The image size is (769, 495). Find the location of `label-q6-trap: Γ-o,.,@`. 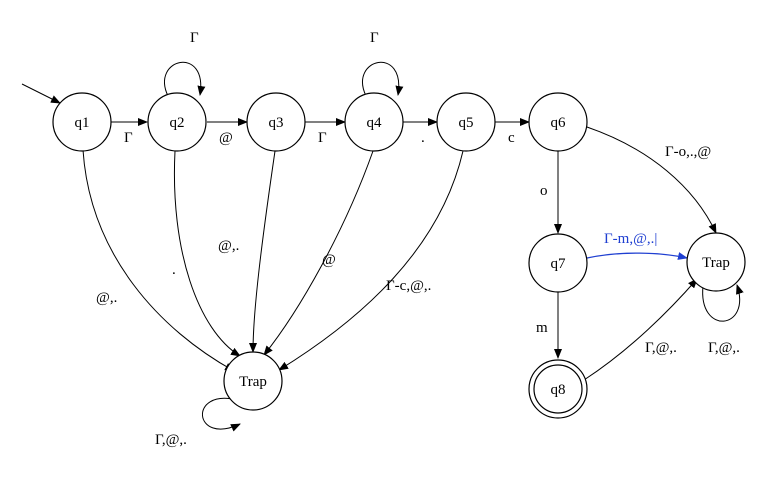

label-q6-trap: Γ-o,.,@ is located at coordinates (688, 152).